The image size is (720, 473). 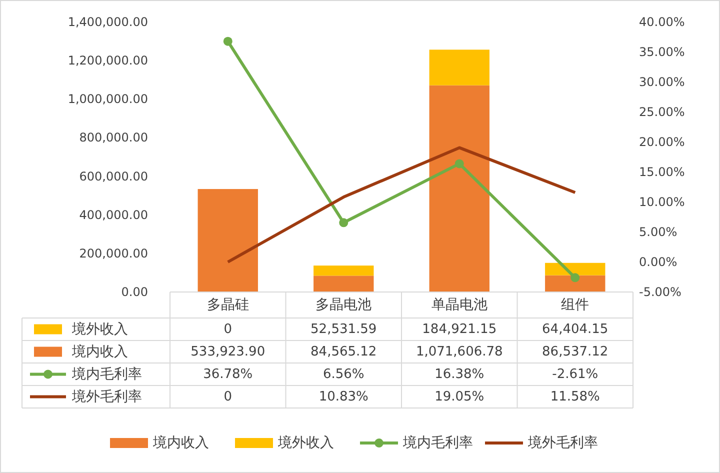 I want to click on data-label: 6.56%, so click(x=343, y=374).